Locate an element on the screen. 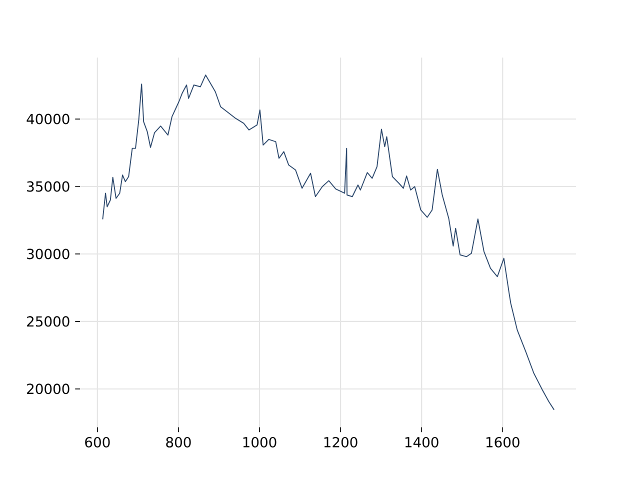 This screenshot has width=640, height=480. x-tick-label: 1600 is located at coordinates (503, 442).